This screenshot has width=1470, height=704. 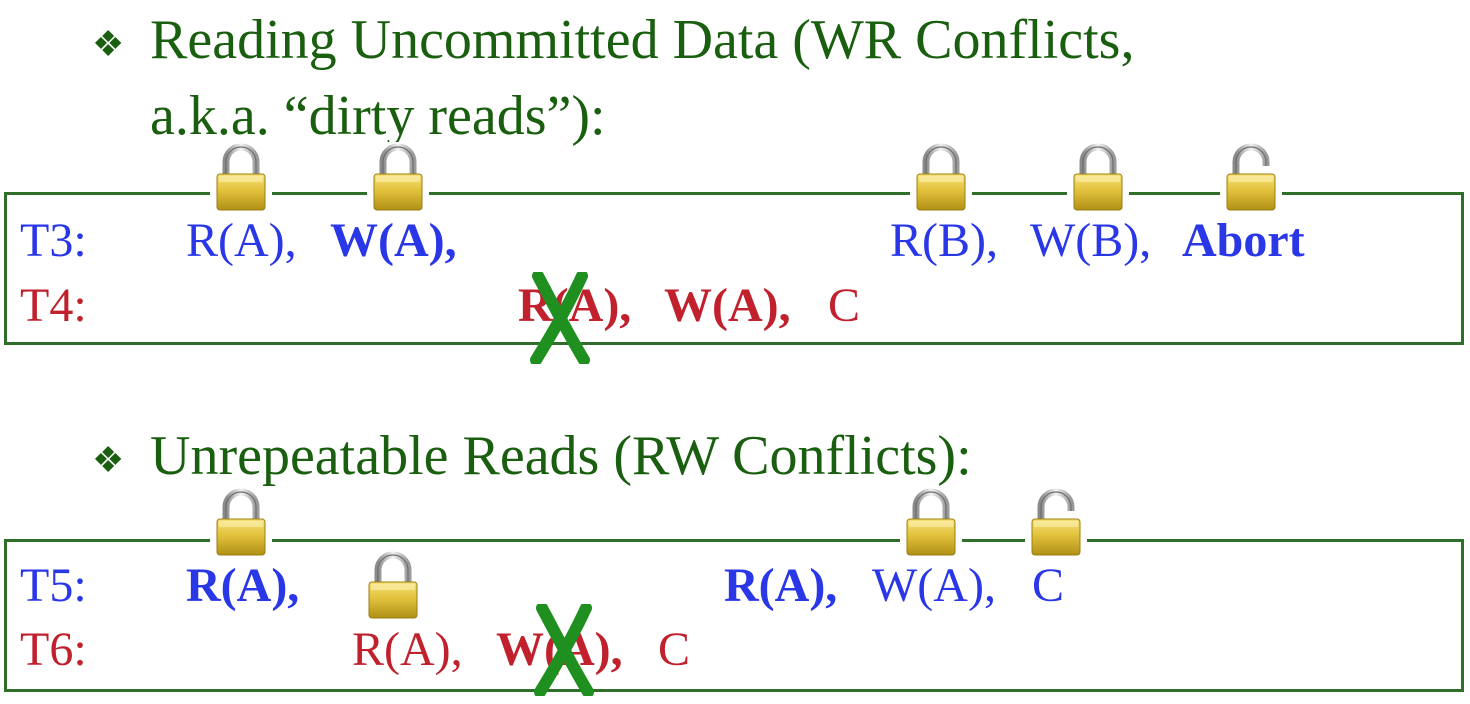 I want to click on t5-op-write-a: W(A),, so click(x=934, y=585).